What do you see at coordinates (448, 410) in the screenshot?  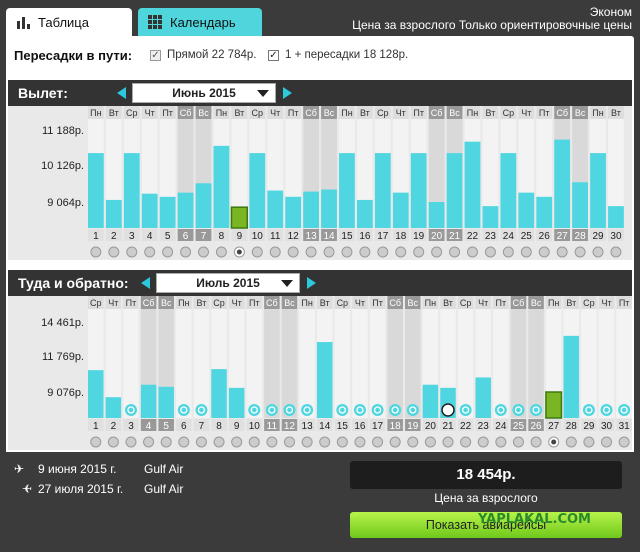 I see `highlighted-day-marker` at bounding box center [448, 410].